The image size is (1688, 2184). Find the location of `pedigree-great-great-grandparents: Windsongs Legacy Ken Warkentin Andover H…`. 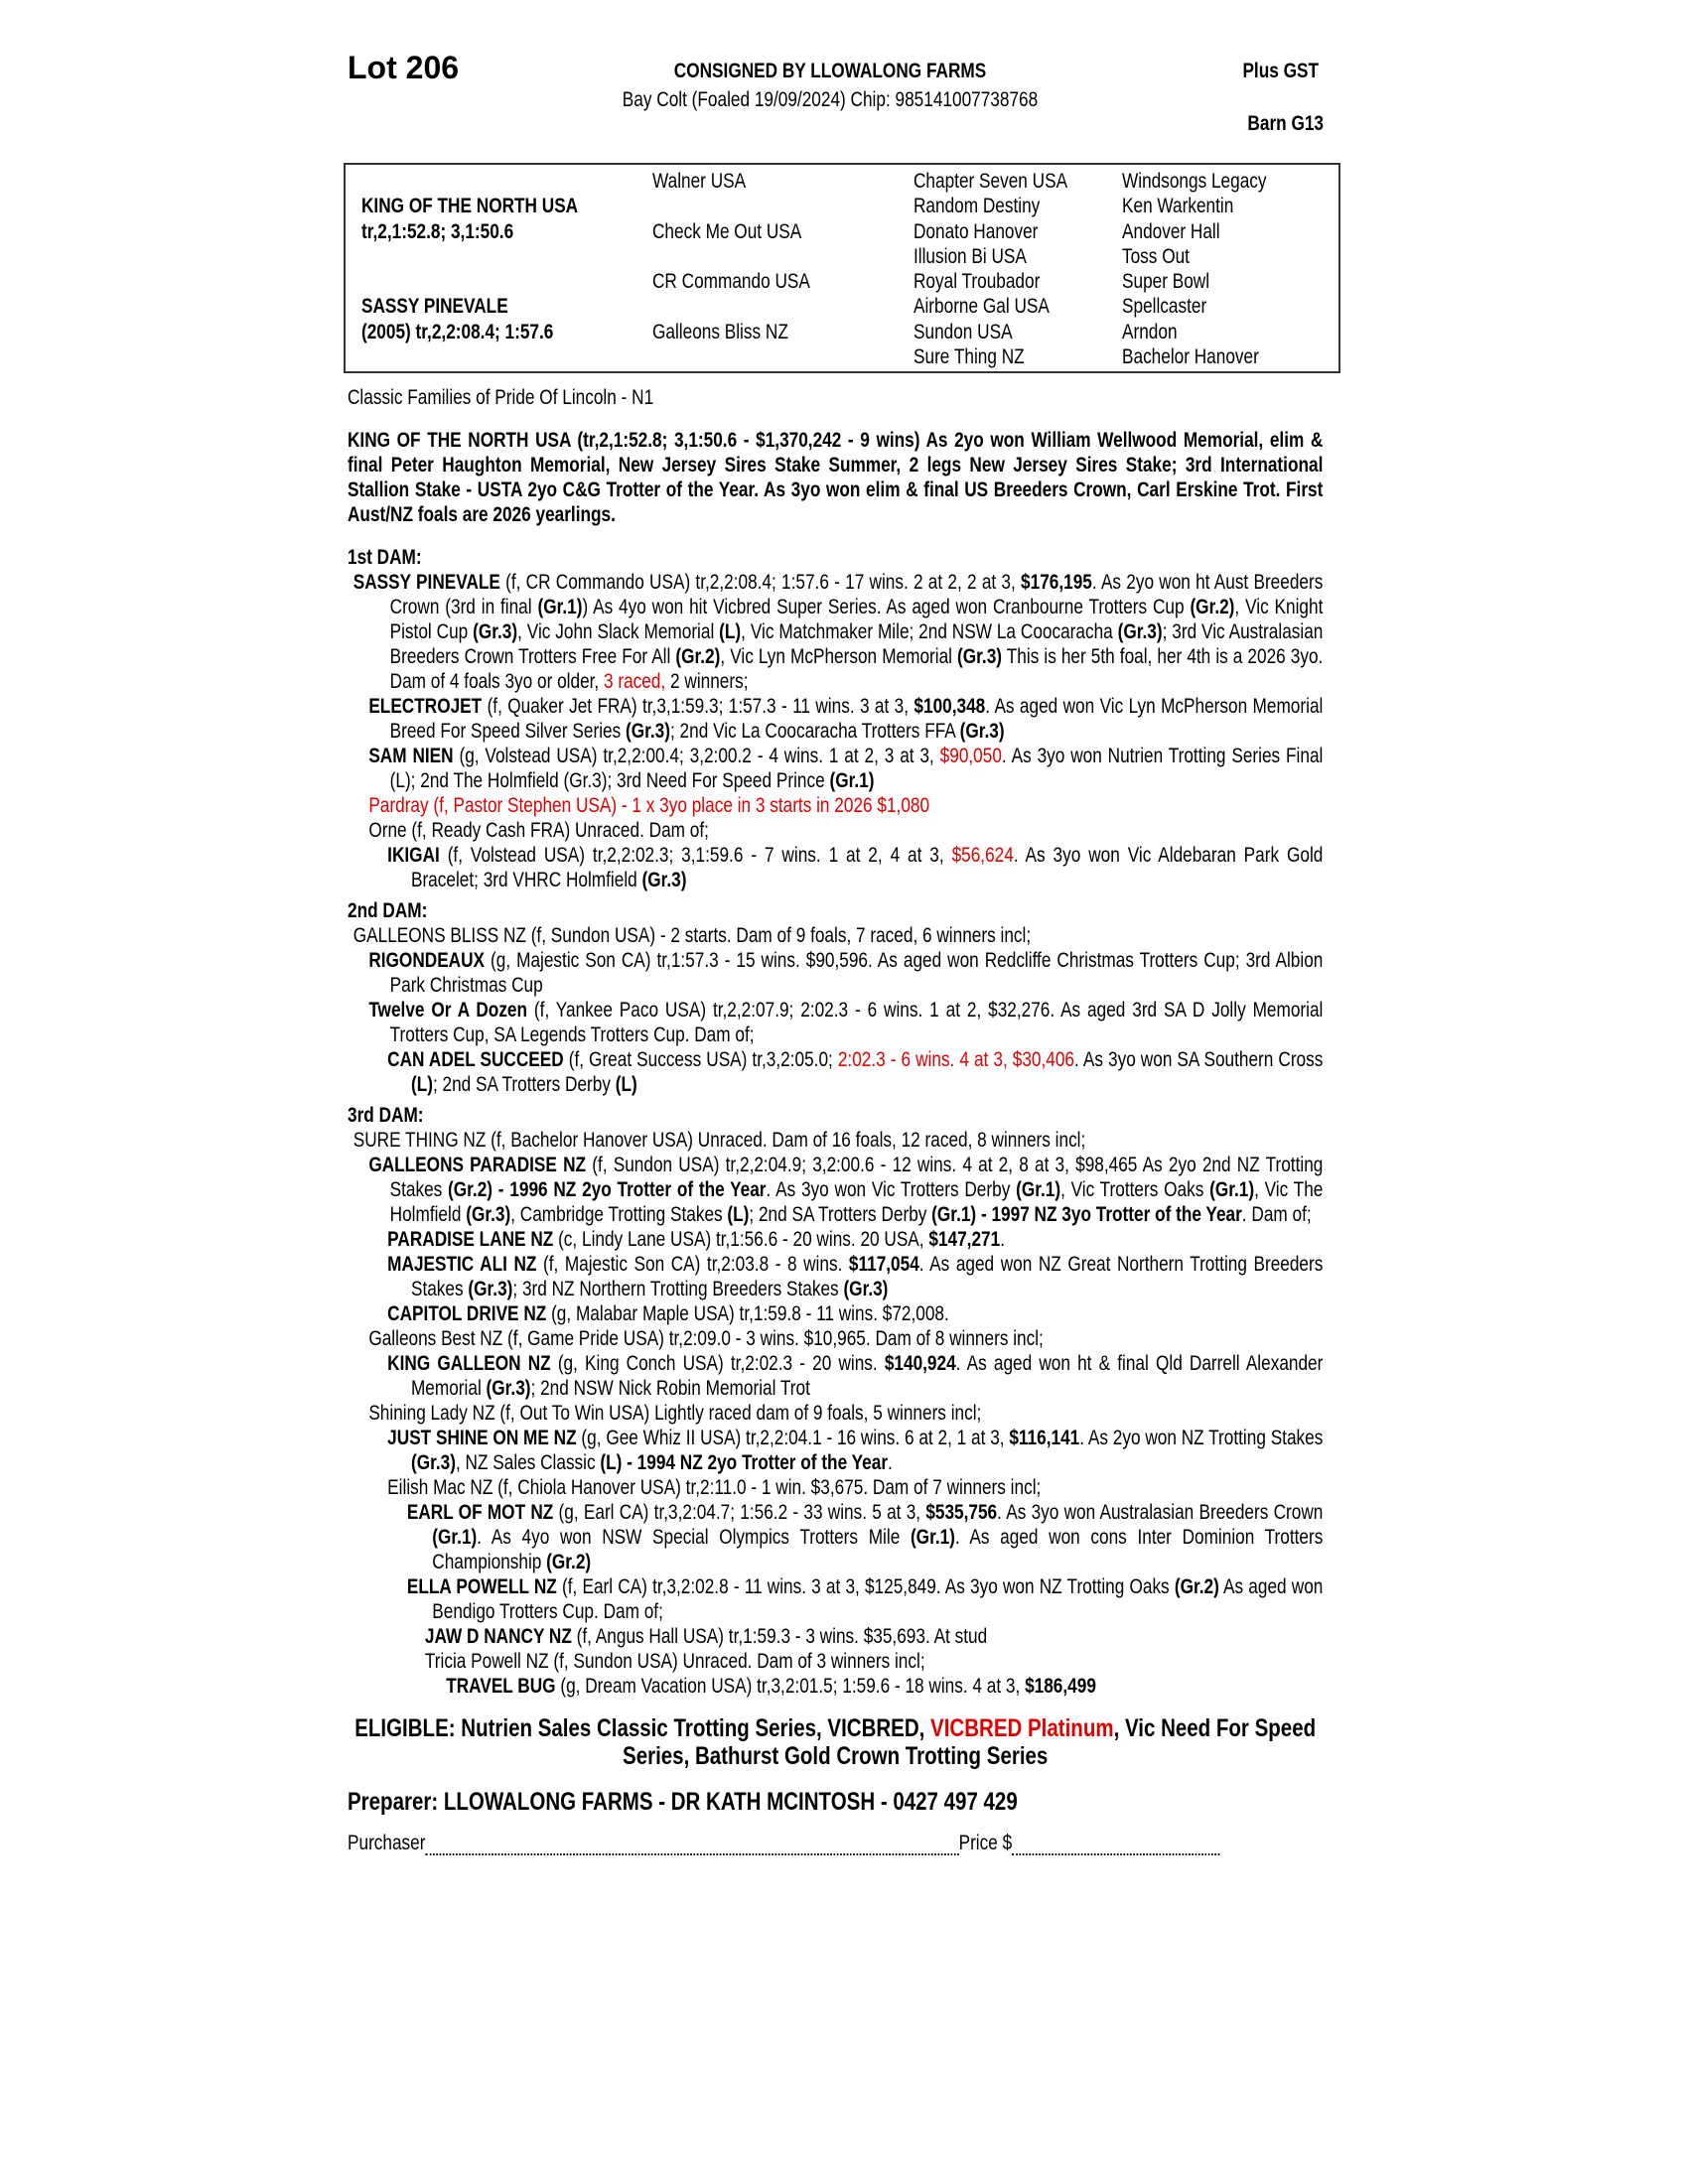

pedigree-great-great-grandparents: Windsongs Legacy Ken Warkentin Andover H… is located at coordinates (1194, 269).